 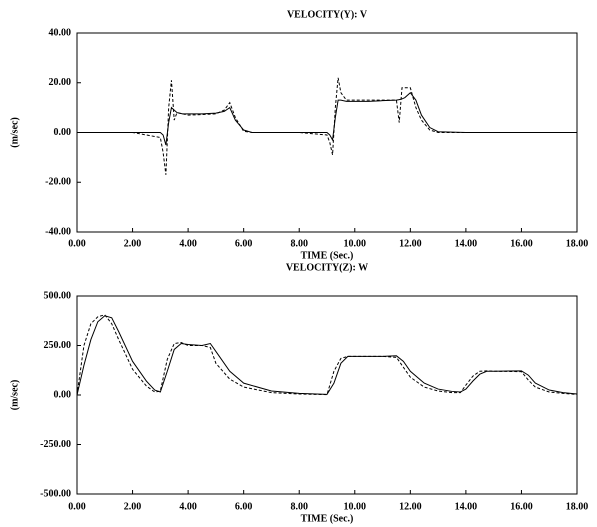 What do you see at coordinates (60, 32) in the screenshot?
I see `y-tick-label: 40.00` at bounding box center [60, 32].